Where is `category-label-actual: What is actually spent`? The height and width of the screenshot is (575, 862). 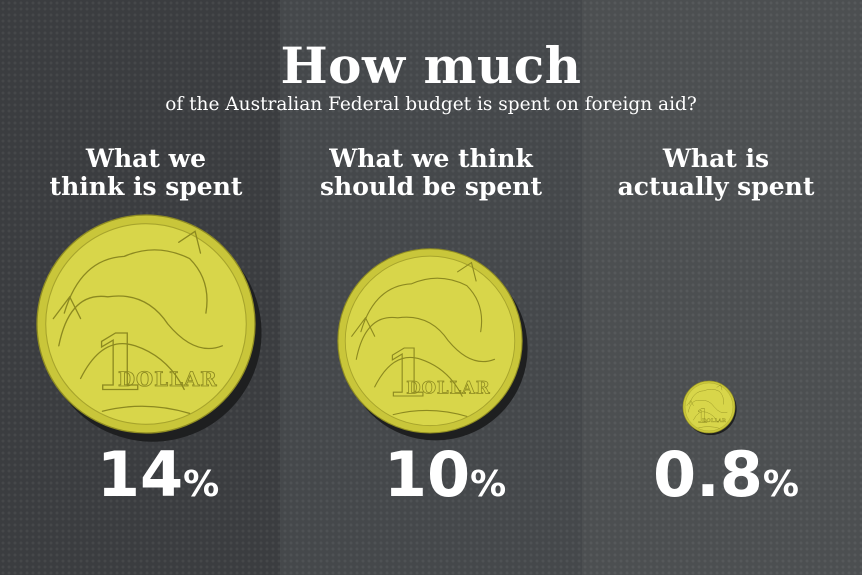
category-label-actual: What is actually spent is located at coordinates (716, 173).